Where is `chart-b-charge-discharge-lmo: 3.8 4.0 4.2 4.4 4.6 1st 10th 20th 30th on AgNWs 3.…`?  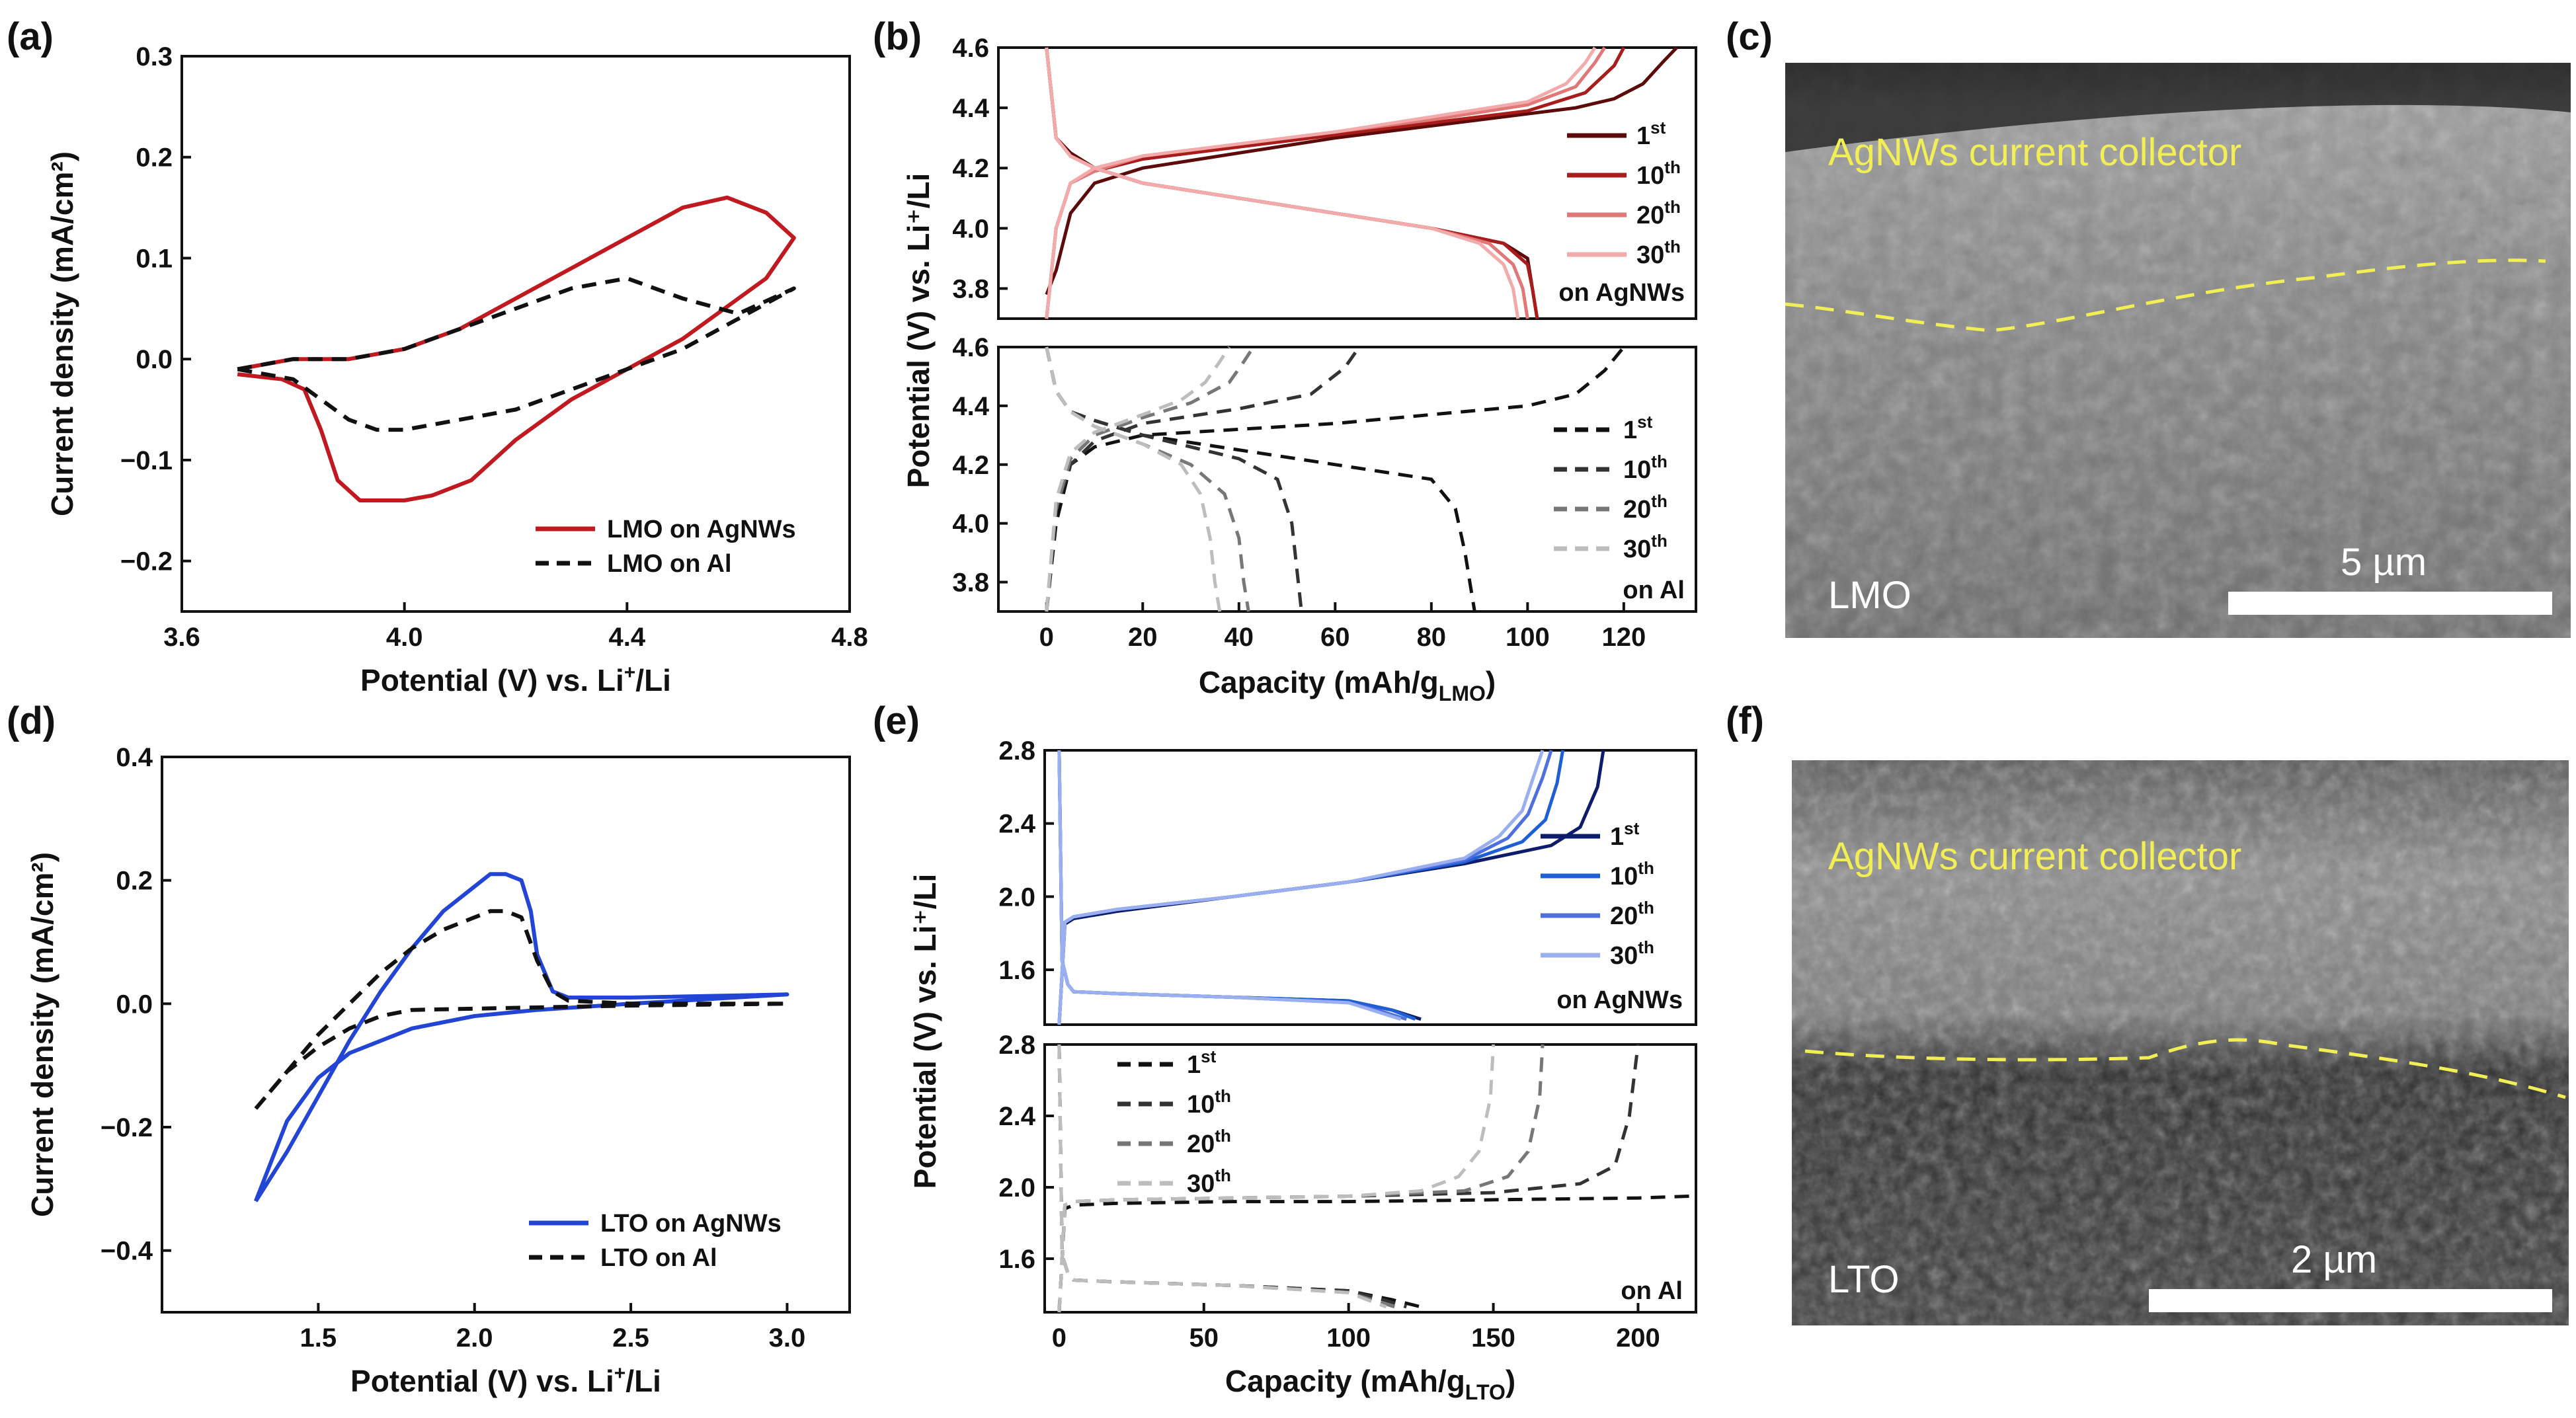 chart-b-charge-discharge-lmo: 3.8 4.0 4.2 4.4 4.6 1st 10th 20th 30th on AgNWs 3.… is located at coordinates (1299, 369).